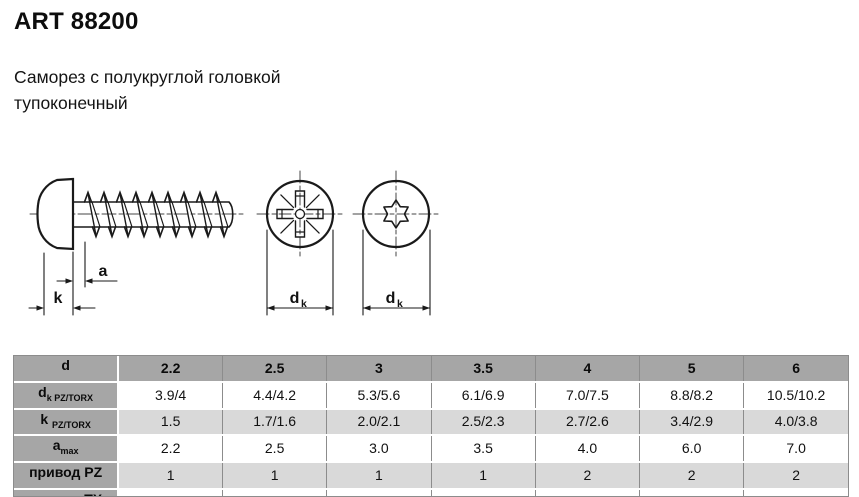  I want to click on dimension-a: a, so click(87, 278).